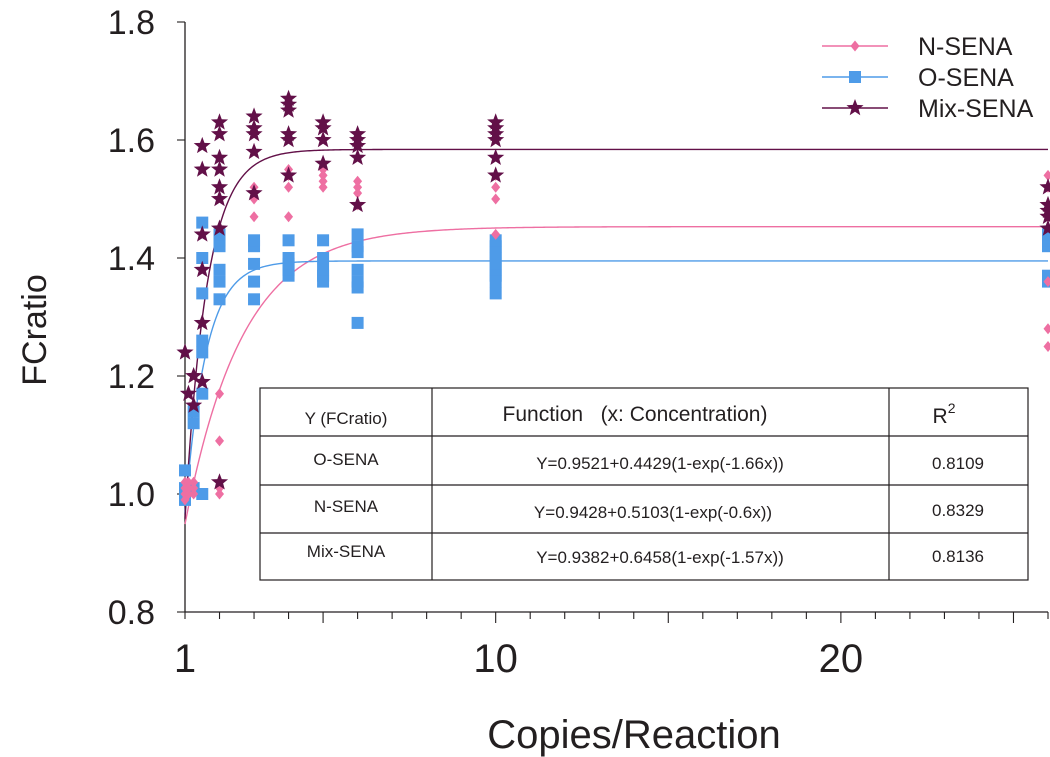 The width and height of the screenshot is (1050, 757). What do you see at coordinates (35, 329) in the screenshot?
I see `y-axis-label: FCratio` at bounding box center [35, 329].